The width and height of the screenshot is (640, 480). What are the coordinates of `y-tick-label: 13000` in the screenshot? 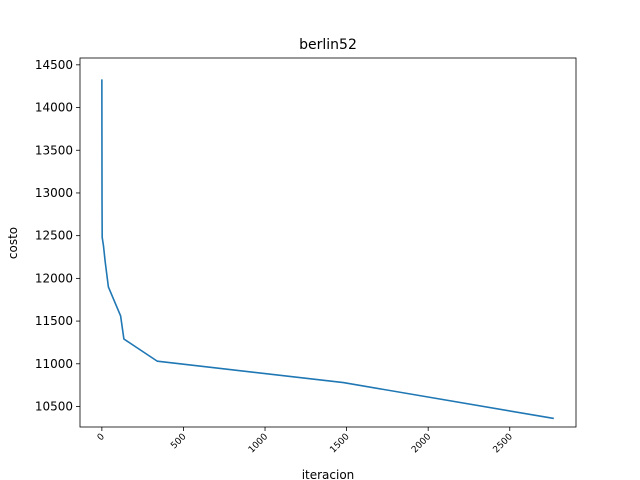 It's located at (54, 193).